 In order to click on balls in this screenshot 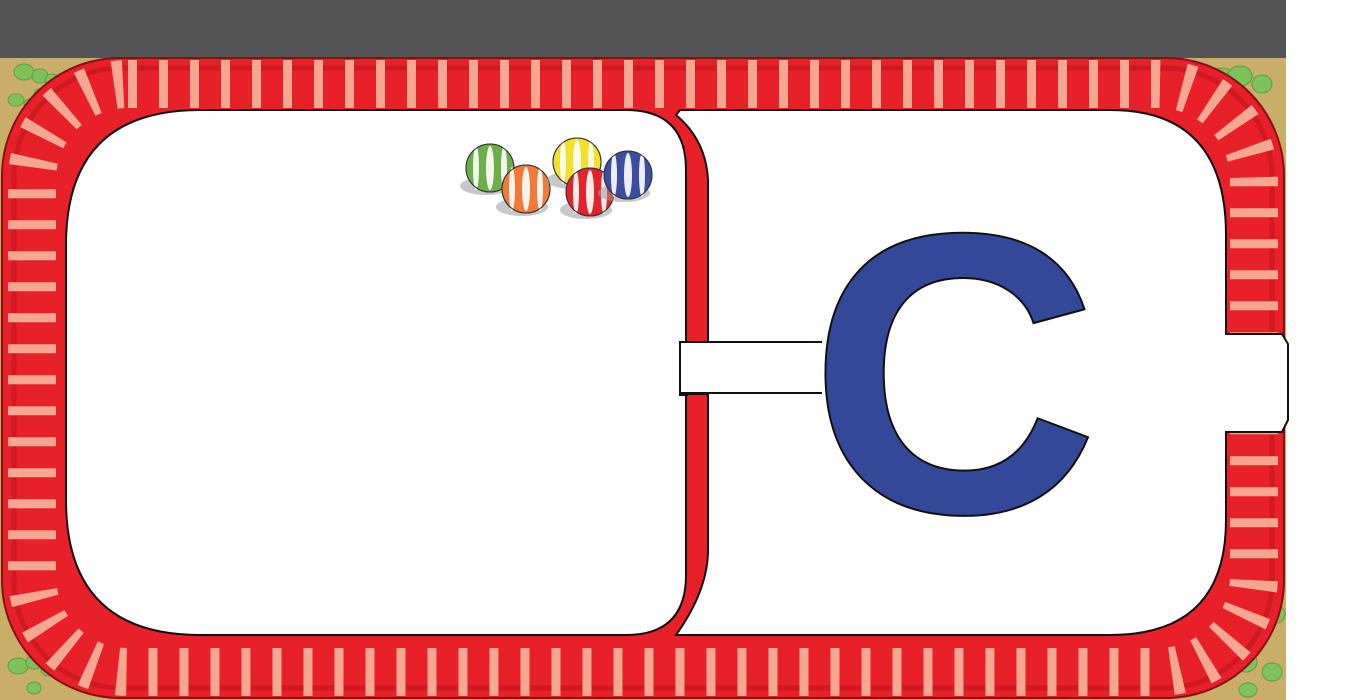, I will do `click(556, 178)`.